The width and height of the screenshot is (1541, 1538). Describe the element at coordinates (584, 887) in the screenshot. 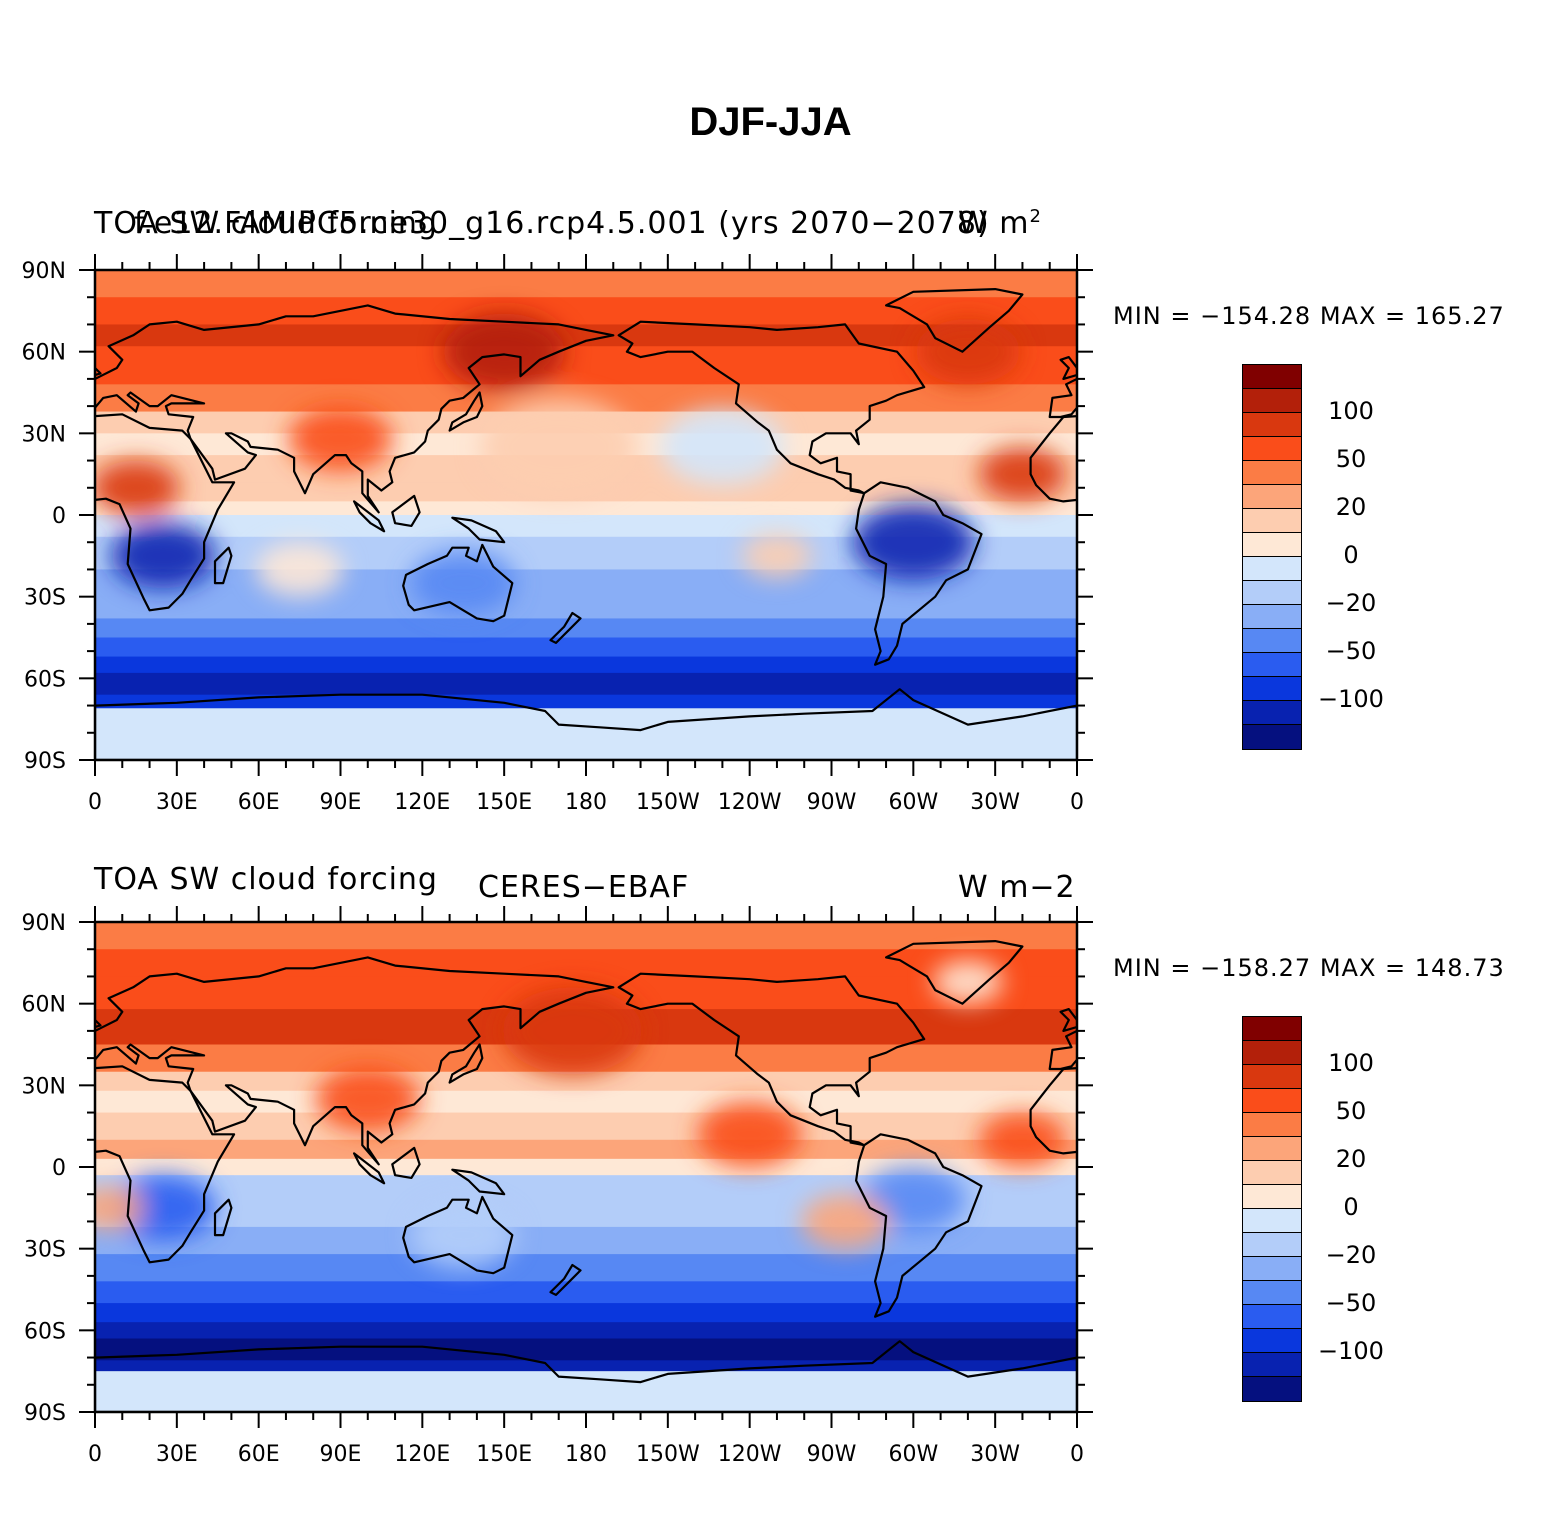

I see `panel-center-title: CERES−EBAF` at that location.